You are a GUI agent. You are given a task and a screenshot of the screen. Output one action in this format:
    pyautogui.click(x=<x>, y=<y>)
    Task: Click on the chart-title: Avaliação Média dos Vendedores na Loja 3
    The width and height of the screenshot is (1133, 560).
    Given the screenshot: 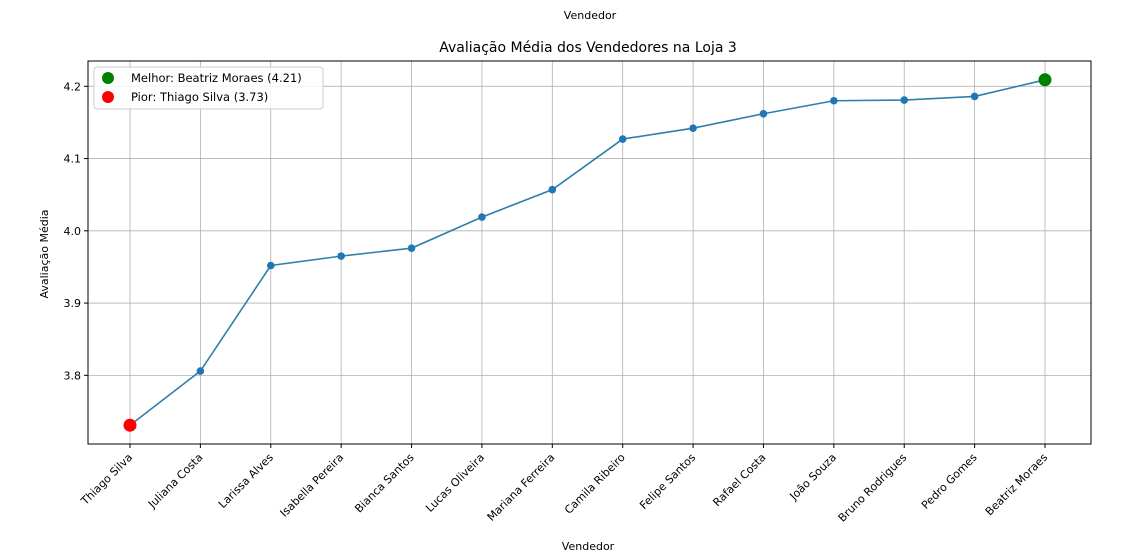 What is the action you would take?
    pyautogui.click(x=588, y=48)
    